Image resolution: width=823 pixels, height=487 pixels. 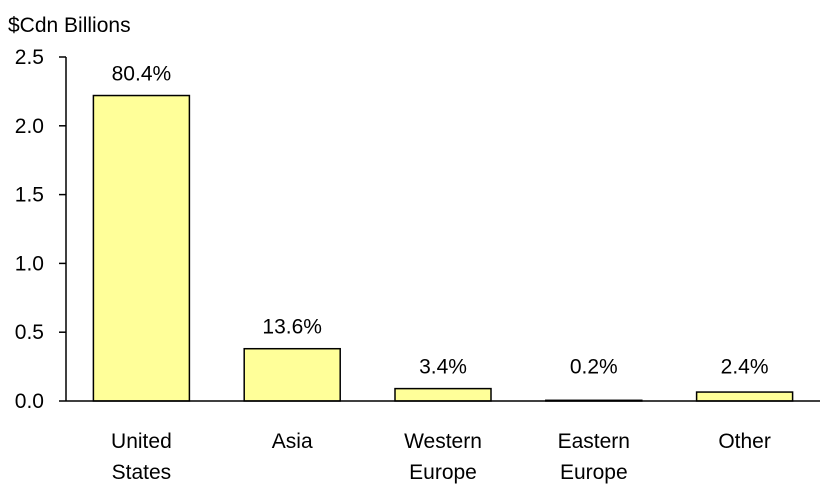 What do you see at coordinates (29, 57) in the screenshot?
I see `y-tick-label: 2.5` at bounding box center [29, 57].